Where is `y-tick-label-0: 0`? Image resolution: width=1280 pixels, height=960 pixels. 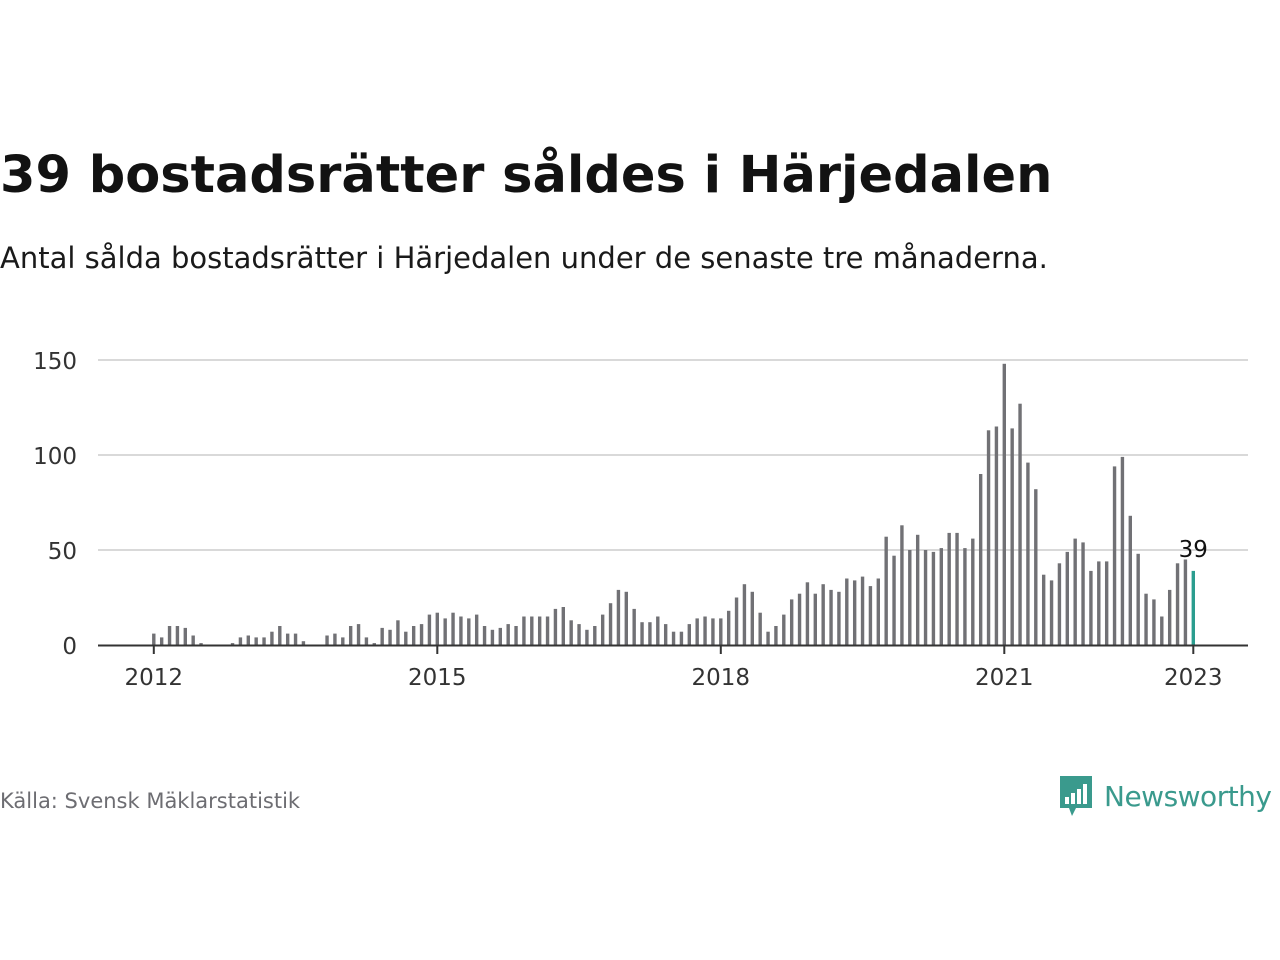
y-tick-label-0: 0 is located at coordinates (69, 647).